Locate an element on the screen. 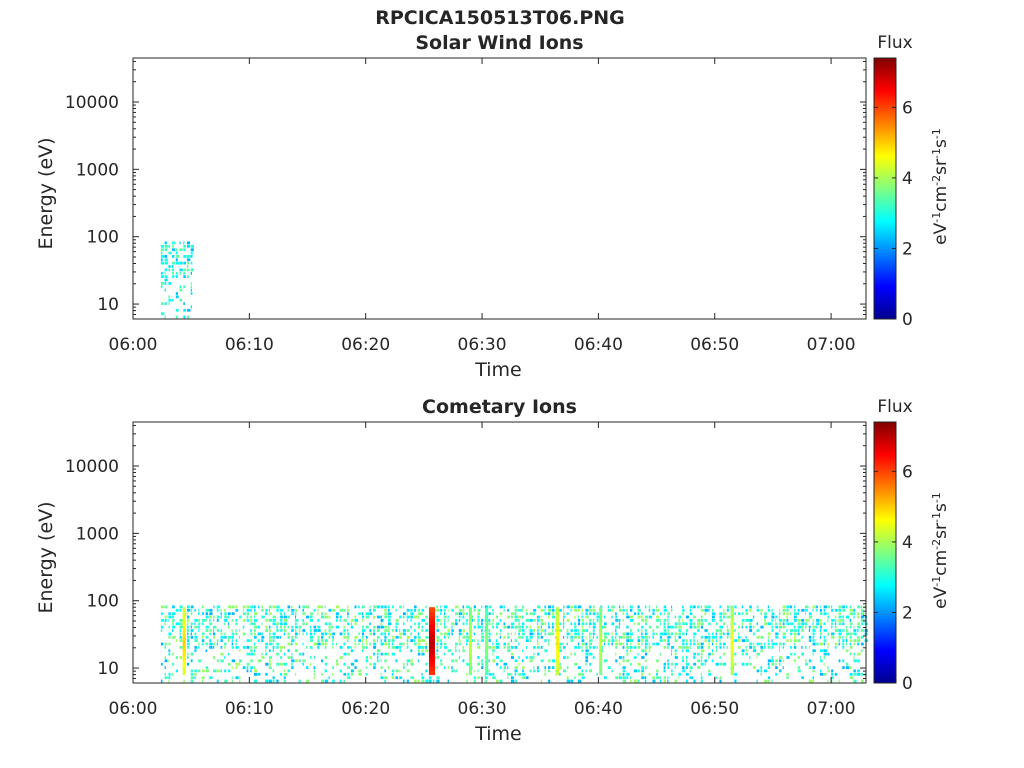  colorbar-tick-label: 0 is located at coordinates (907, 320).